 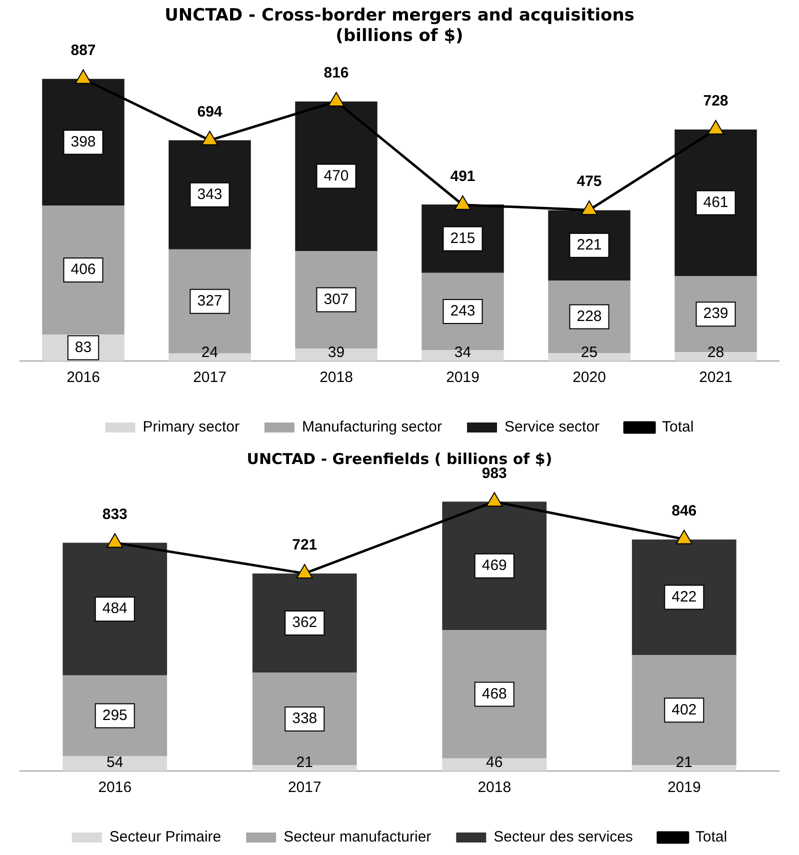 I want to click on legend-label: Service sector, so click(x=552, y=427).